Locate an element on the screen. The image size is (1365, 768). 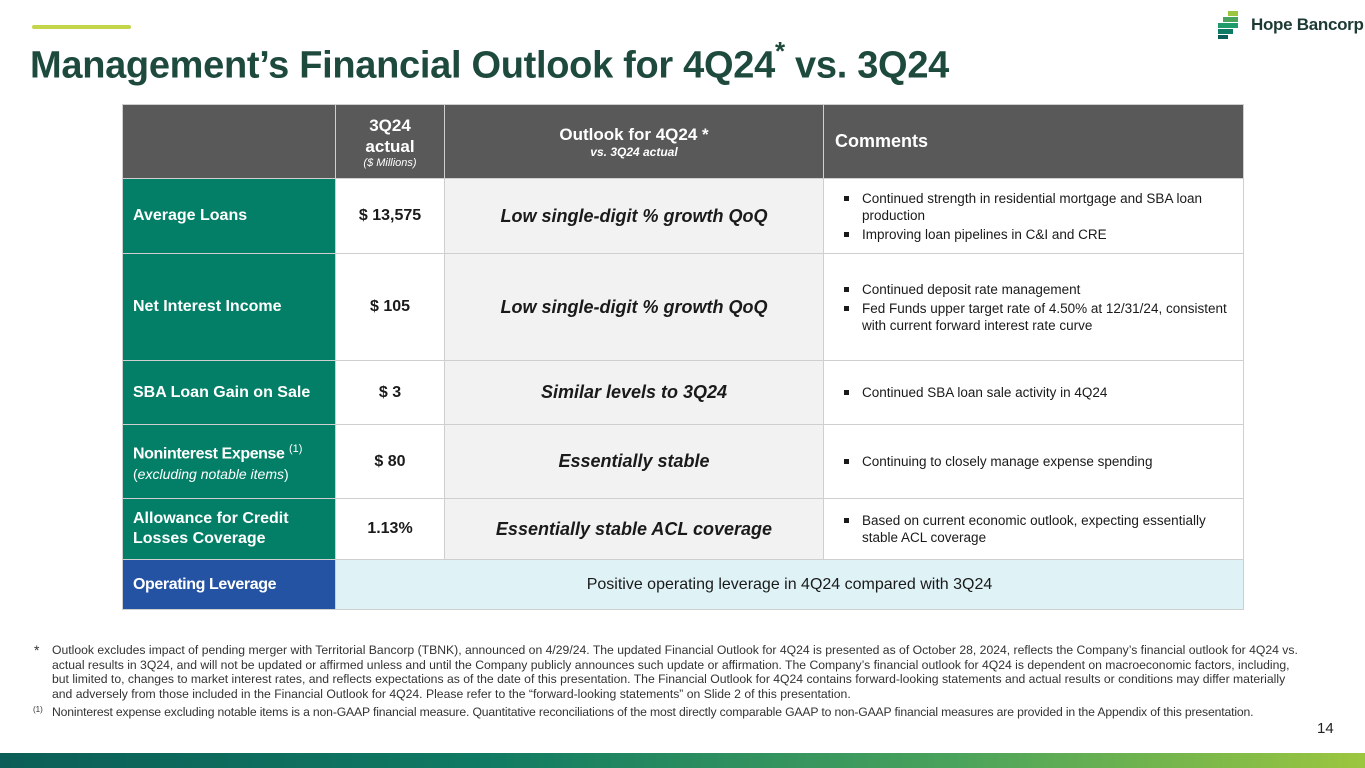
page-title-suffix: vs. 3Q24 is located at coordinates (866, 65).